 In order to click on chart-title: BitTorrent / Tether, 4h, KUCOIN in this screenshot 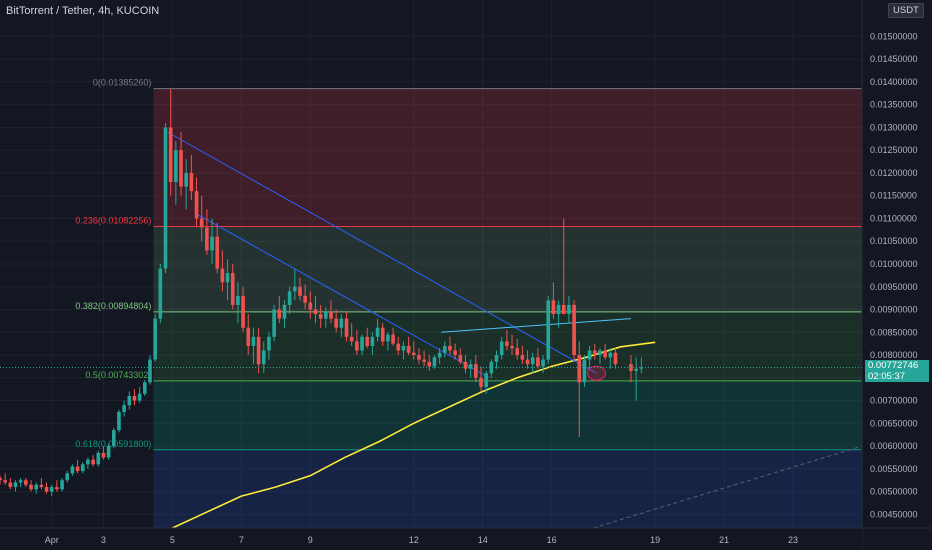, I will do `click(83, 11)`.